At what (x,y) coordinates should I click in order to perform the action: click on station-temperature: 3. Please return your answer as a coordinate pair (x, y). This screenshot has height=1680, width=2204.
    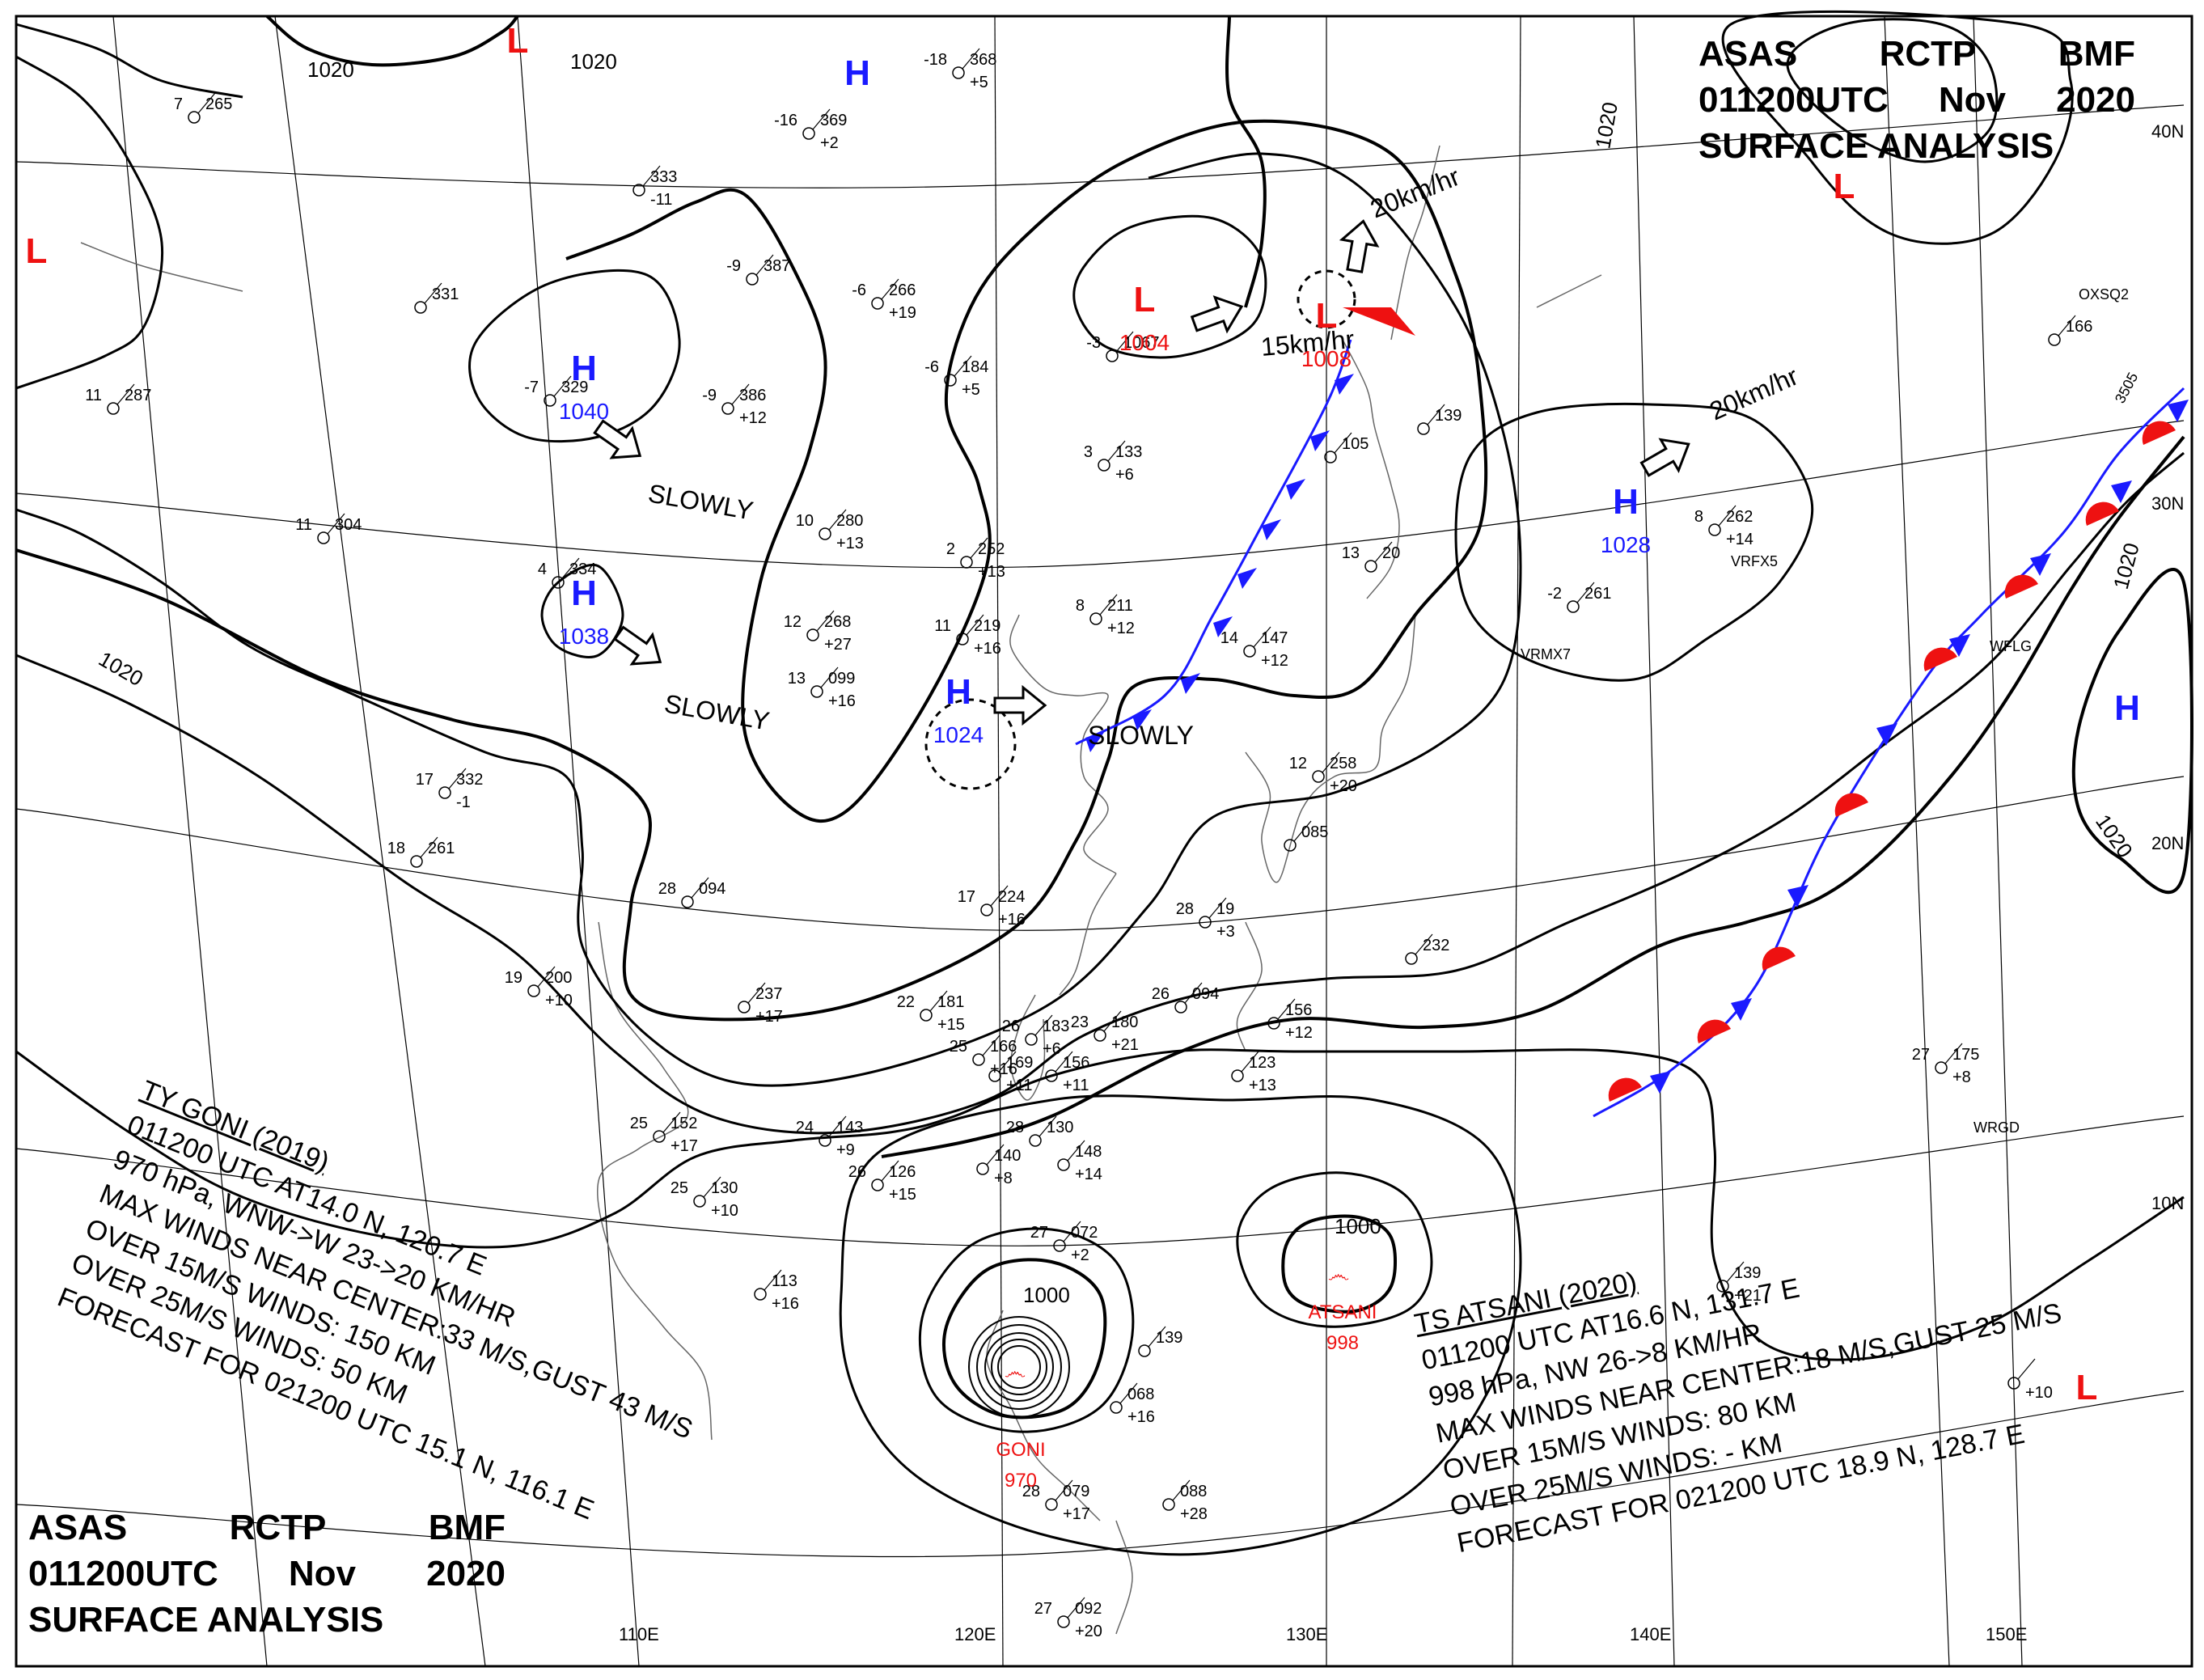
    Looking at the image, I should click on (1088, 452).